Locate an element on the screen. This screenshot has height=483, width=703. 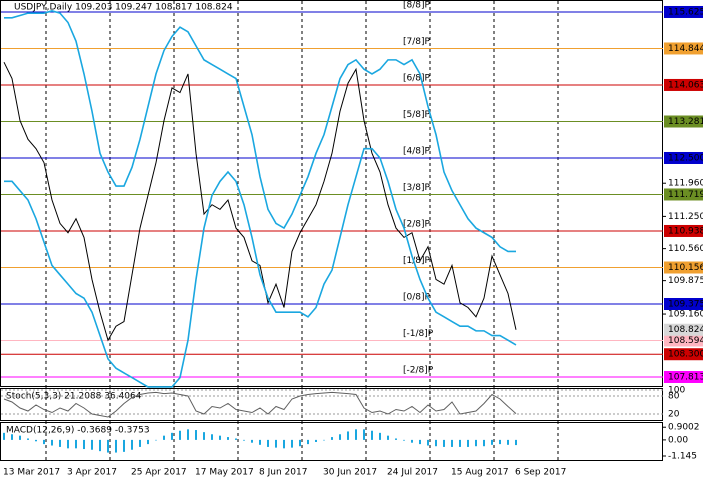
level-name: [7/8]P is located at coordinates (417, 42).